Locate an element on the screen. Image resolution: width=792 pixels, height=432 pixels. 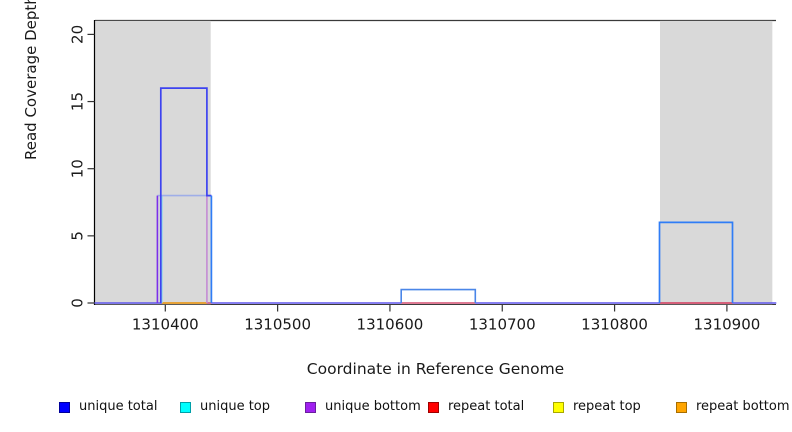
legend-label: repeat total is located at coordinates (486, 406).